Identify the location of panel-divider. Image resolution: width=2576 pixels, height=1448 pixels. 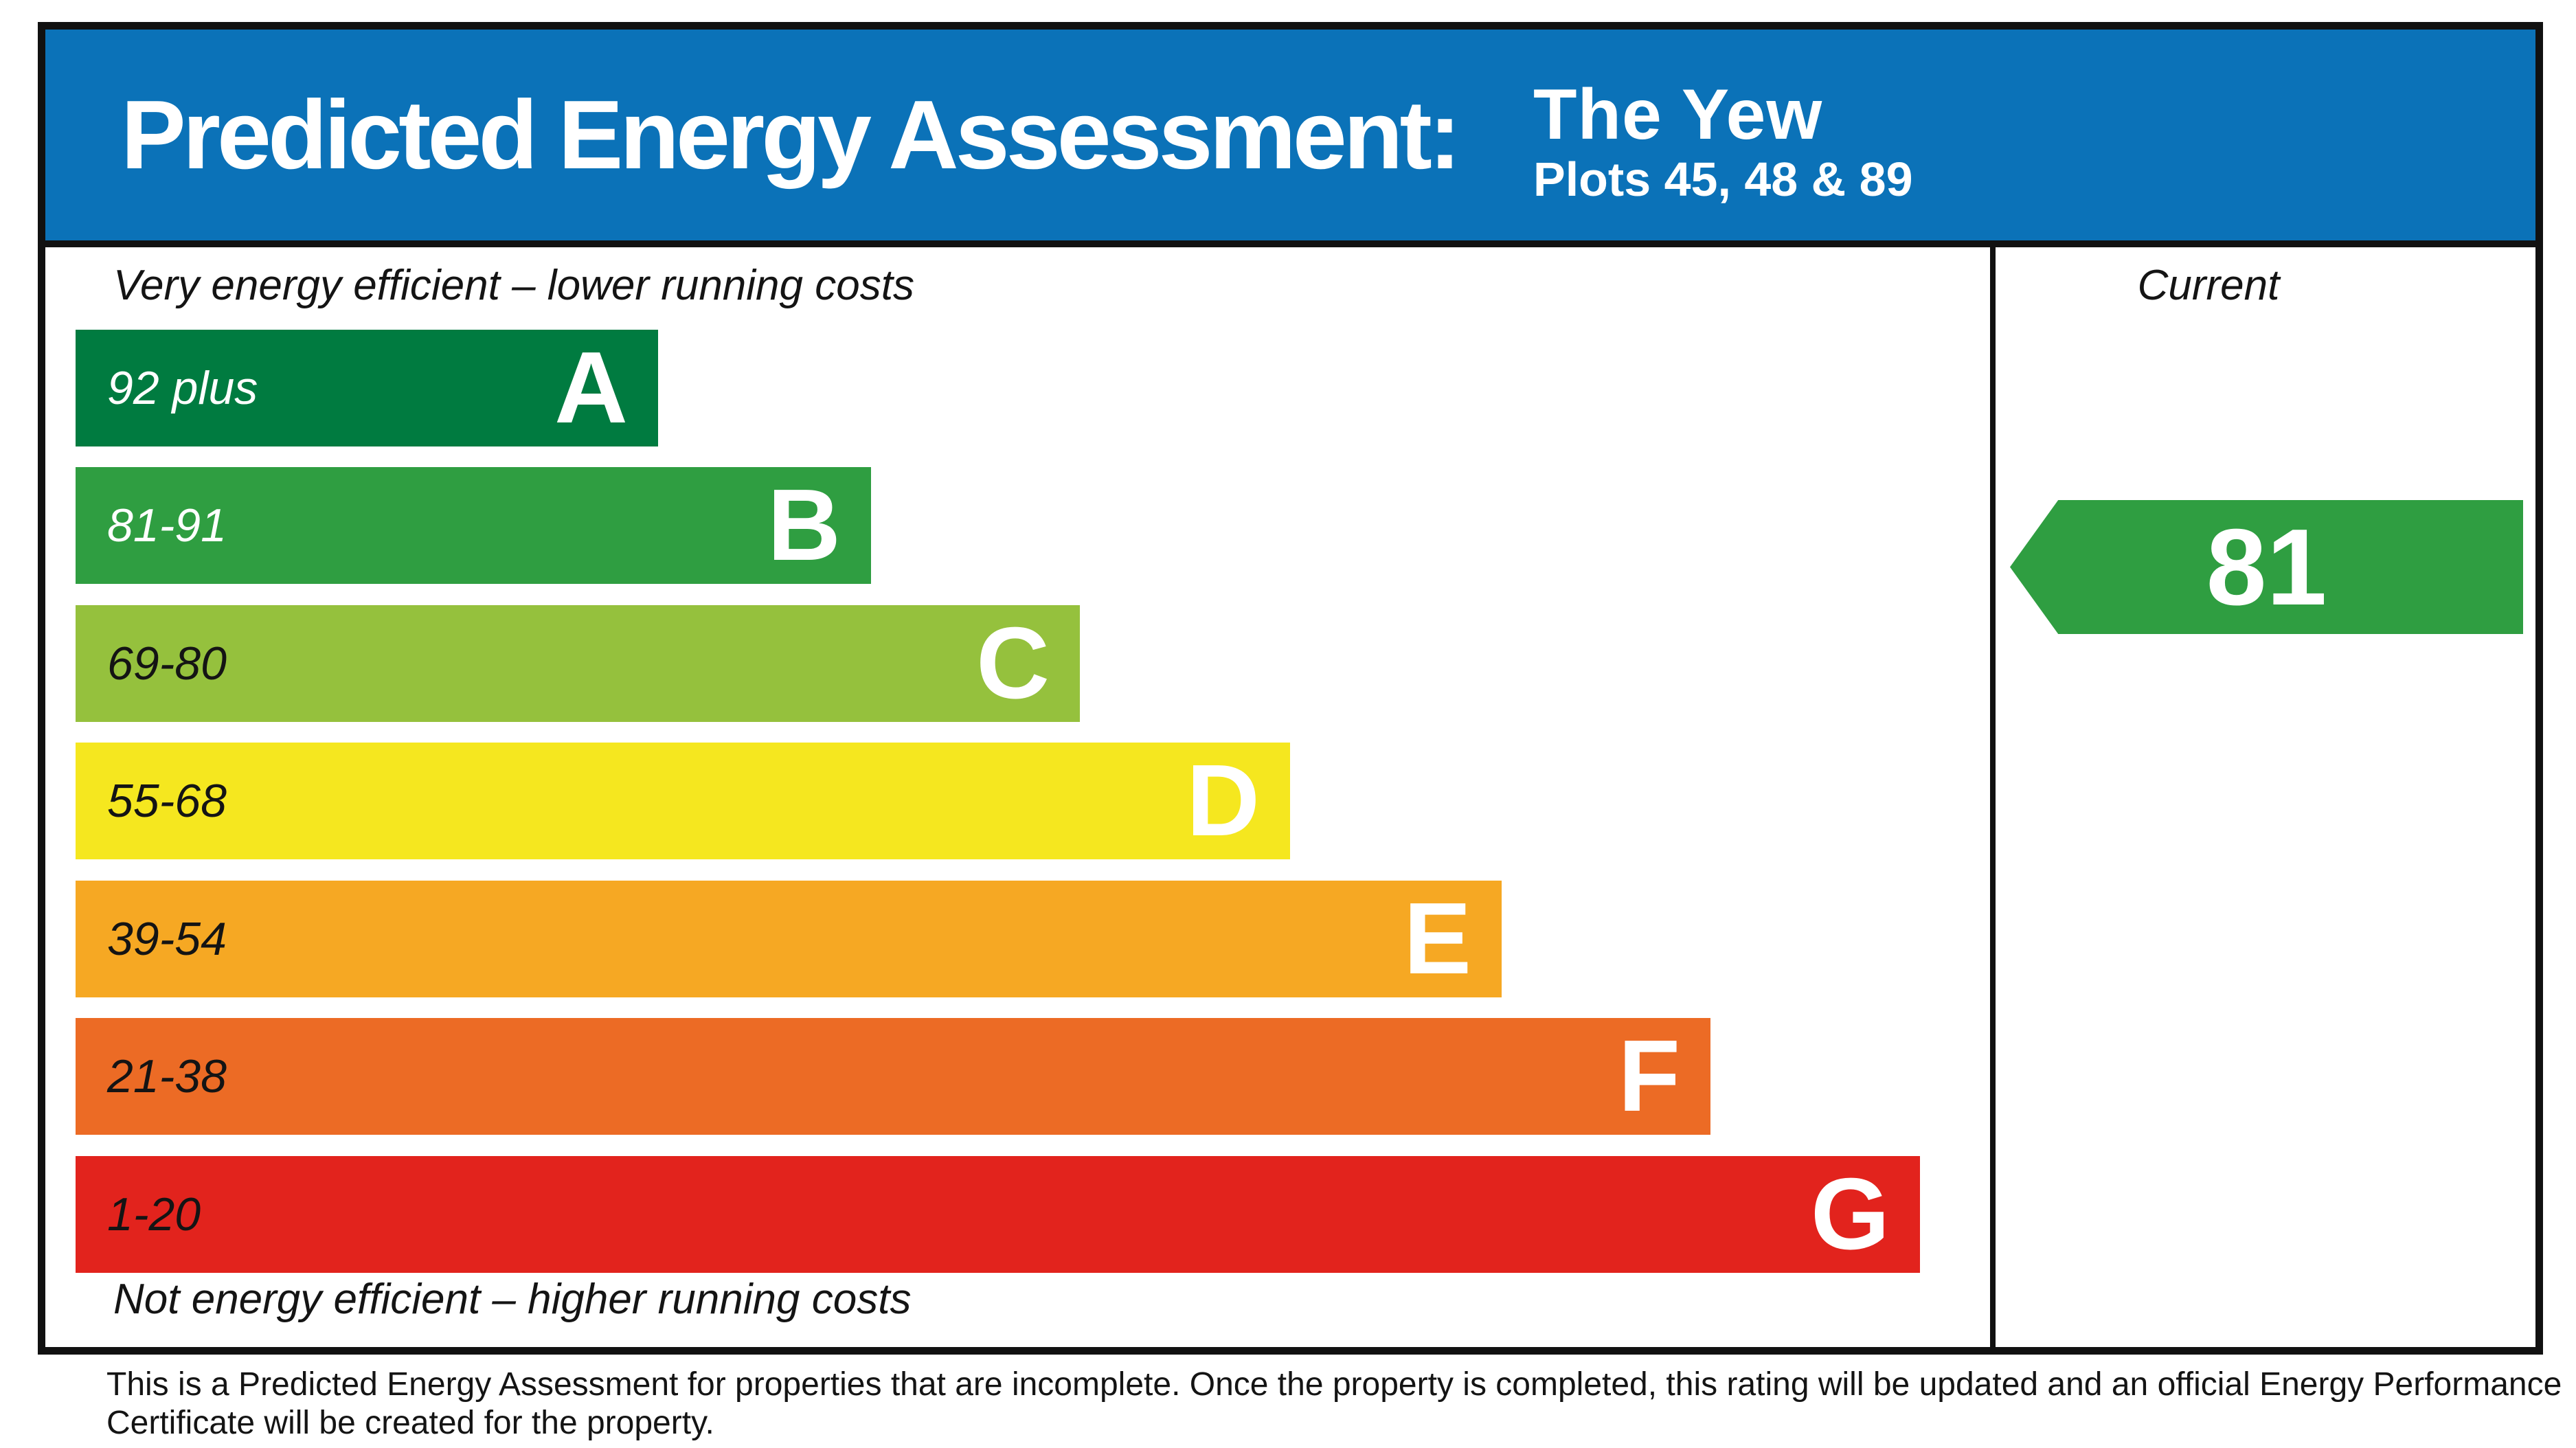
(1993, 797).